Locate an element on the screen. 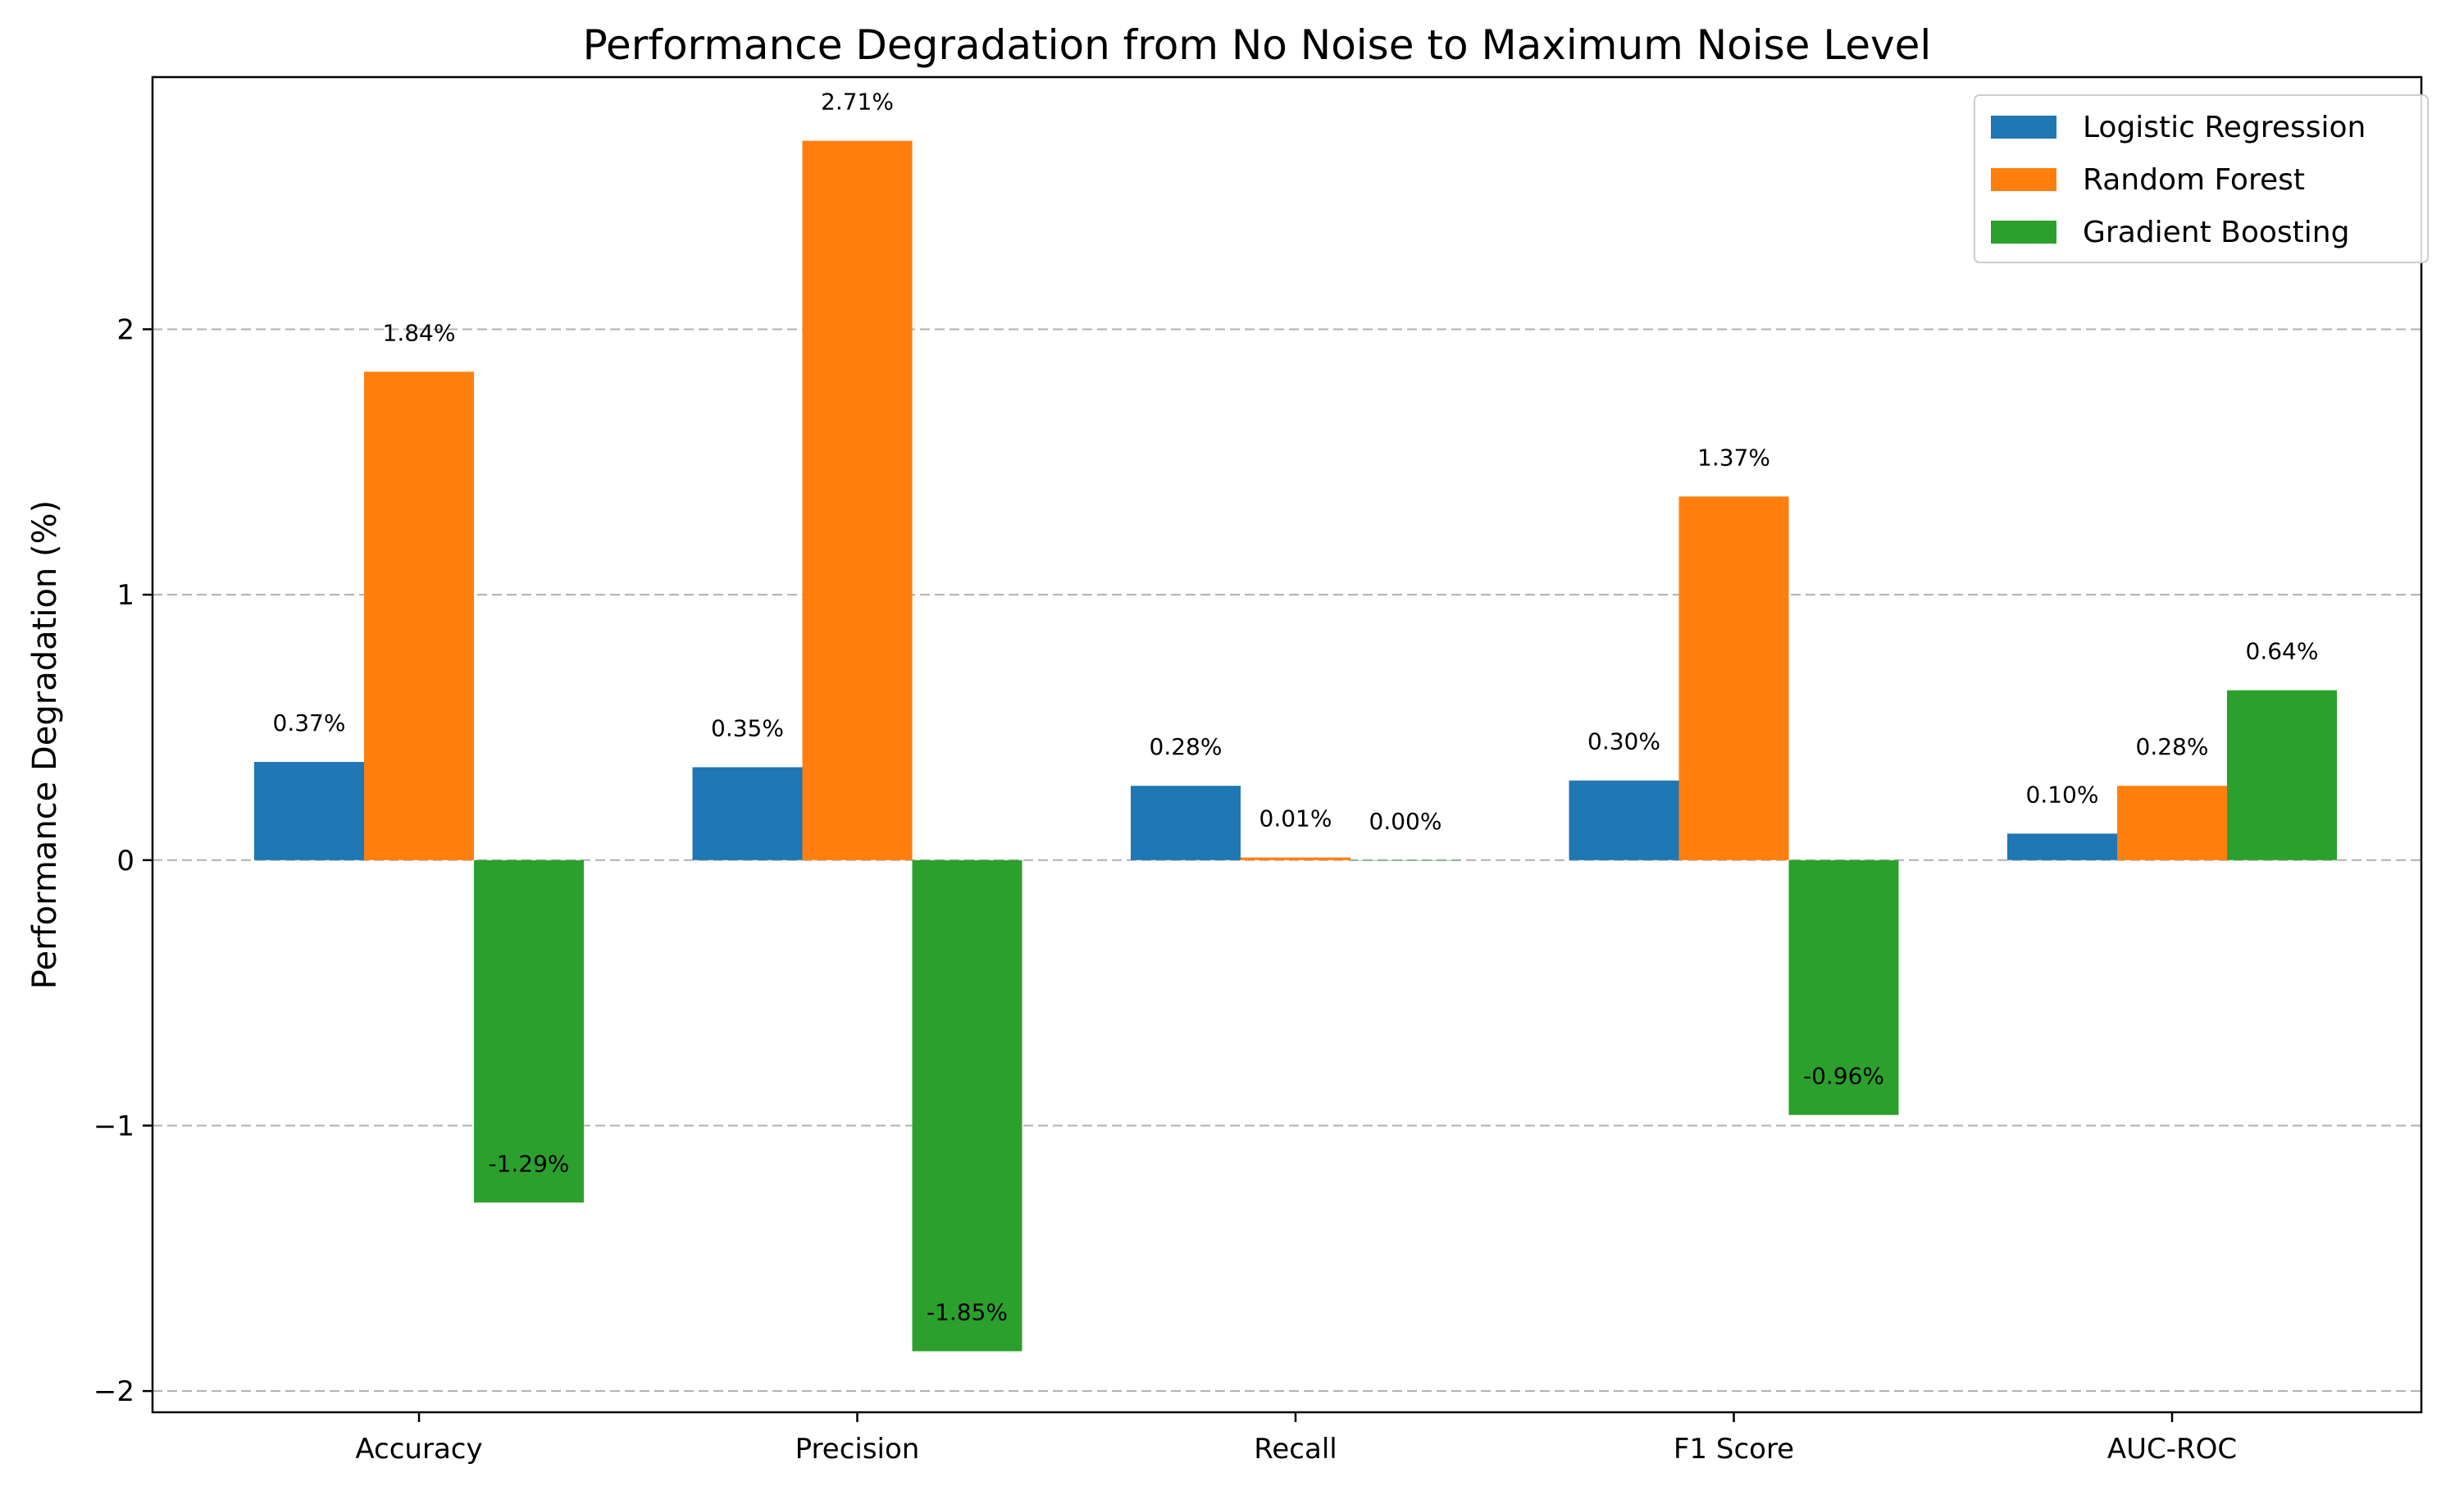 The width and height of the screenshot is (2464, 1491). data-label: 0.64% is located at coordinates (2282, 651).